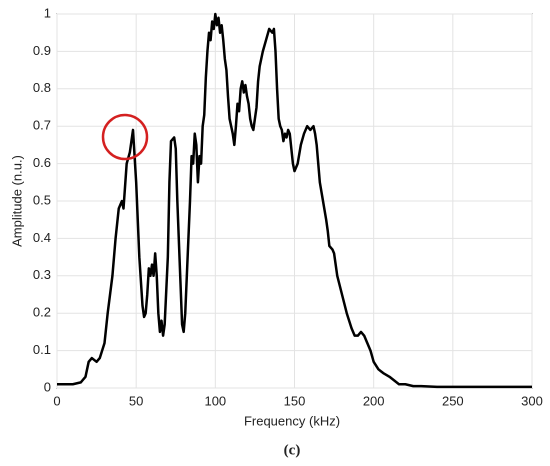  Describe the element at coordinates (42, 349) in the screenshot. I see `y-tick-label: 0.1` at that location.